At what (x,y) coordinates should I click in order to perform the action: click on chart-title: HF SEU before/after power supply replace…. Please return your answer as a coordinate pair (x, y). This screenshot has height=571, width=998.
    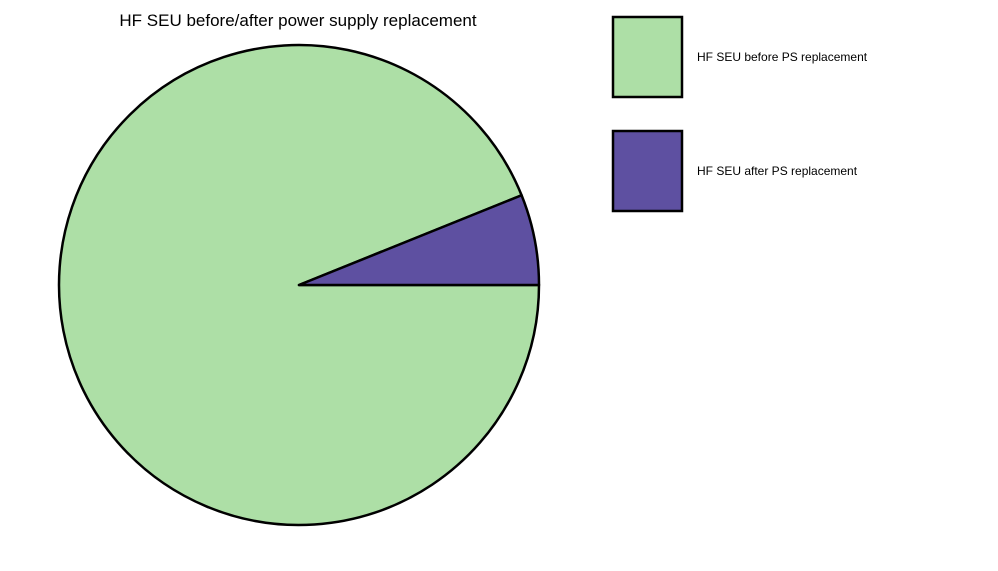
    Looking at the image, I should click on (297, 20).